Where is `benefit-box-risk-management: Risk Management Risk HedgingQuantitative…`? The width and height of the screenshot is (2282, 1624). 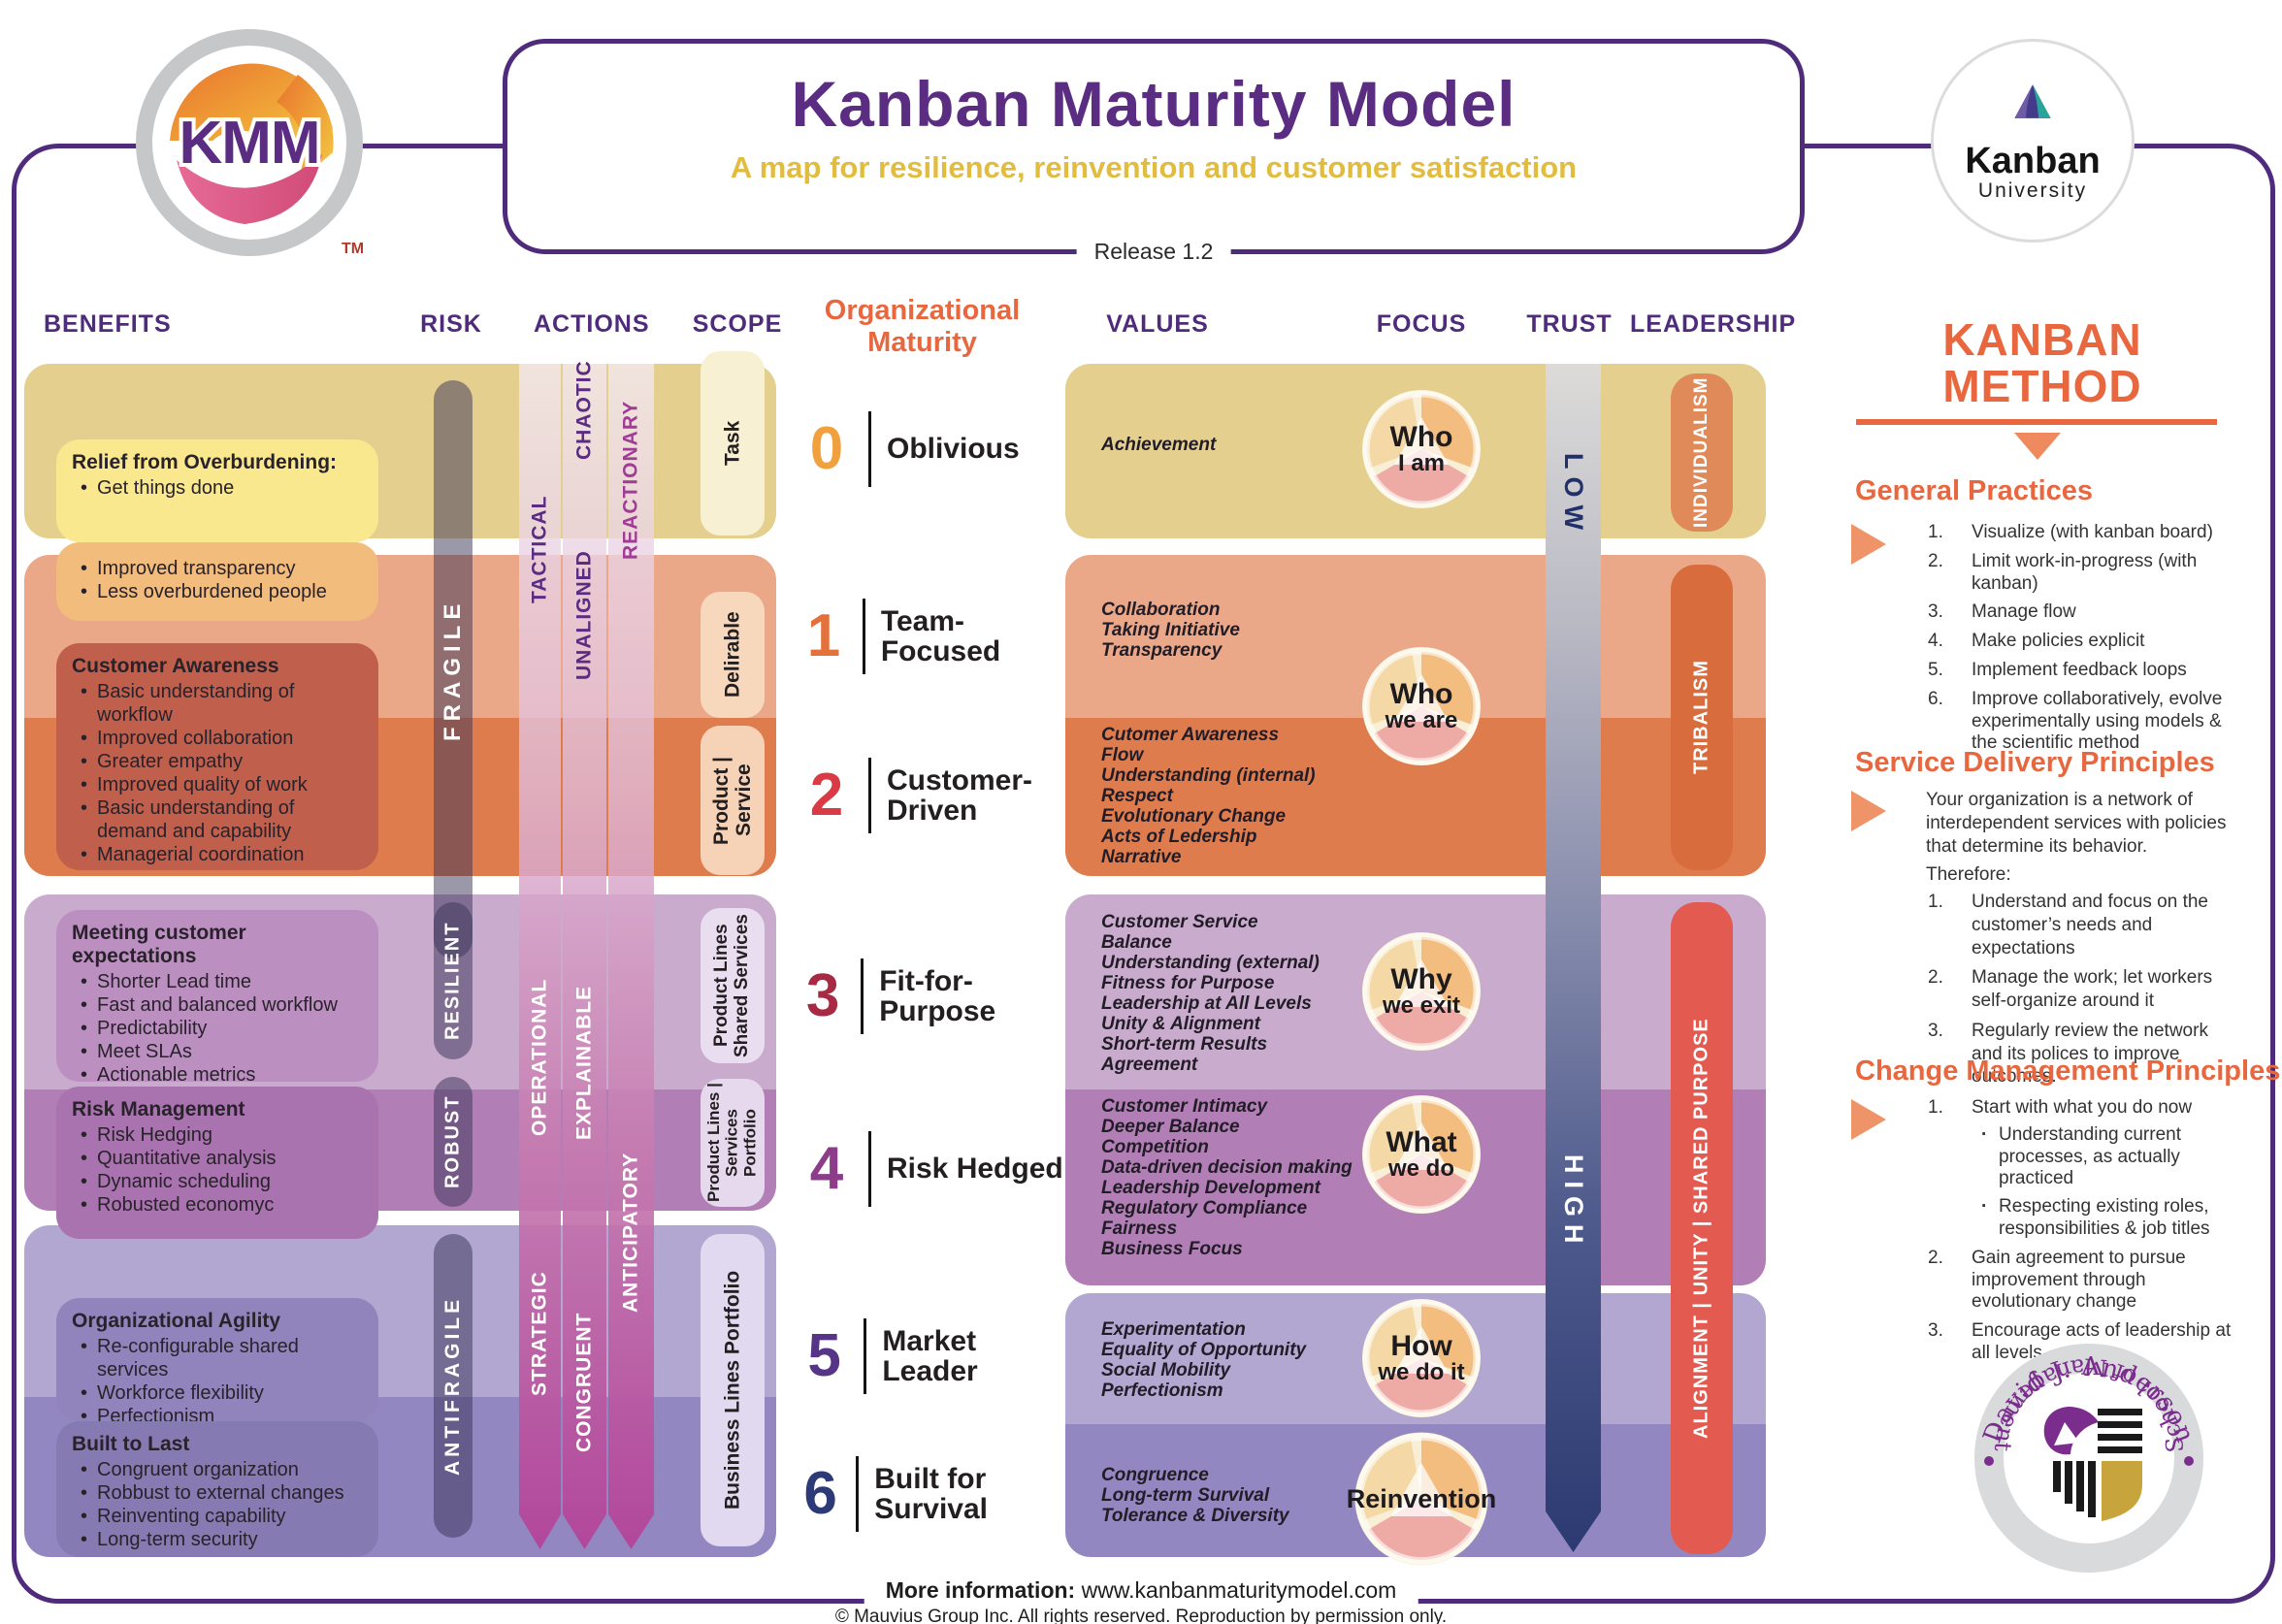 benefit-box-risk-management: Risk Management Risk HedgingQuantitative… is located at coordinates (217, 1163).